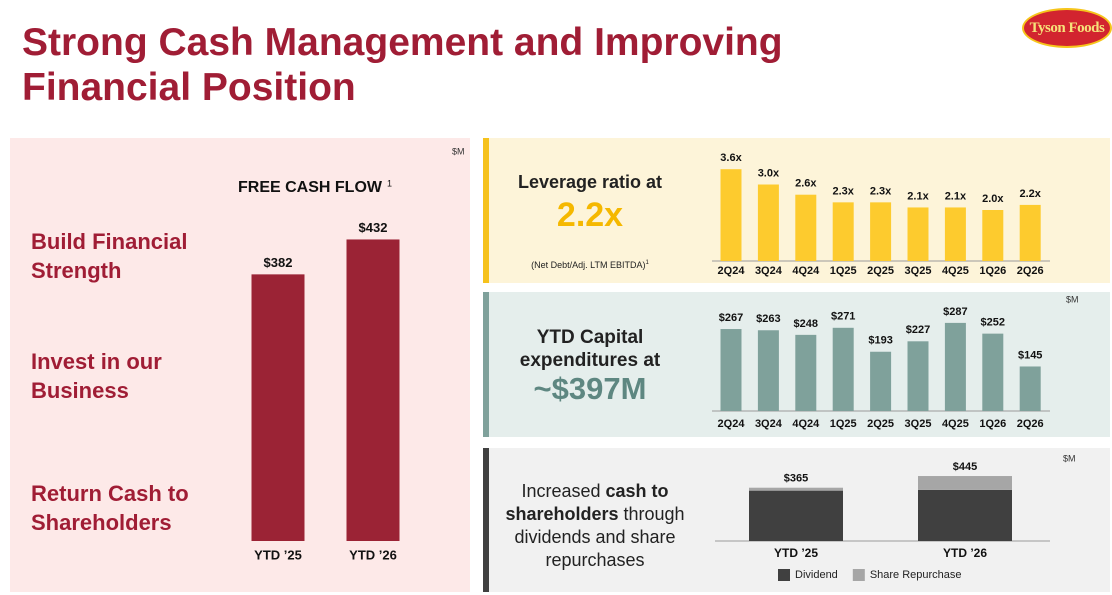  What do you see at coordinates (76, 270) in the screenshot?
I see `pillar-line: Strength` at bounding box center [76, 270].